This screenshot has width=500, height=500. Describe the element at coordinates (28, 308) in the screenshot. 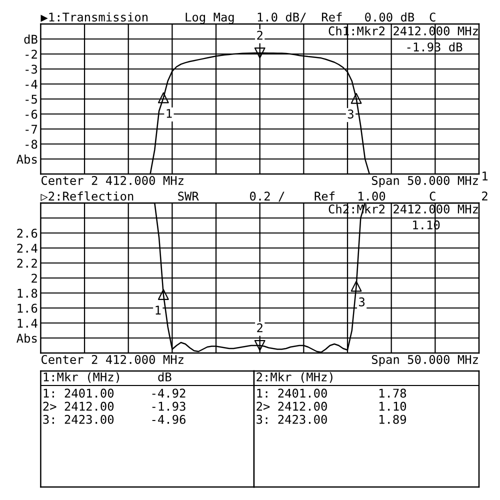

I see `y-tick-label: 1.6` at that location.